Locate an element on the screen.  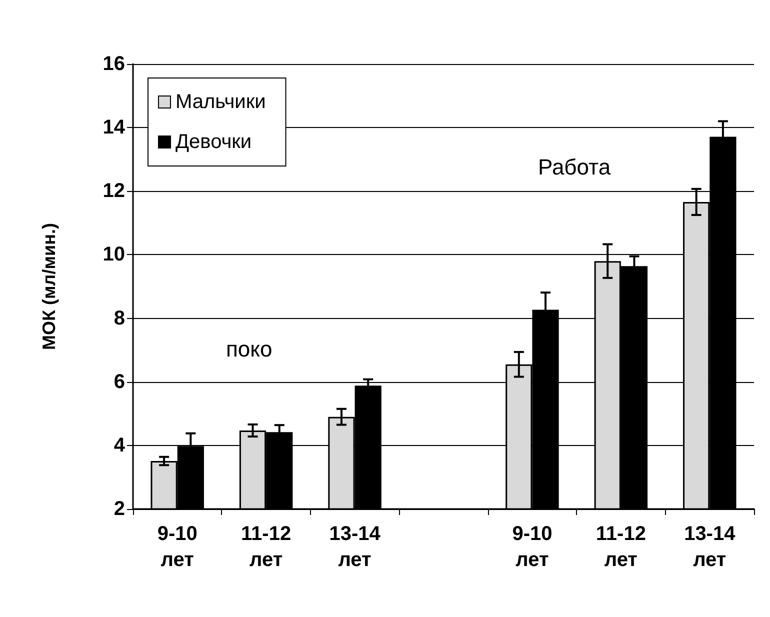
annotation: поко is located at coordinates (249, 349).